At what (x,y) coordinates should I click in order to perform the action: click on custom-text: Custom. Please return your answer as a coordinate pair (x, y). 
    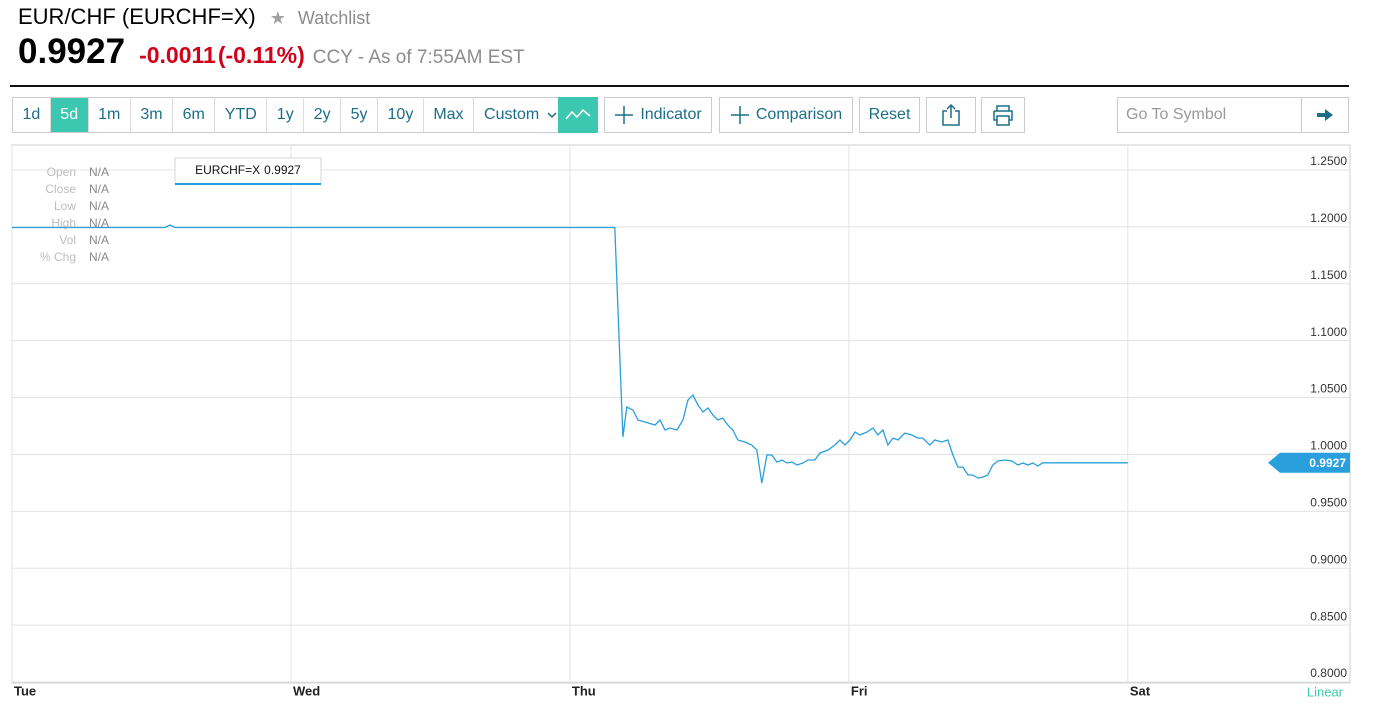
    Looking at the image, I should click on (512, 114).